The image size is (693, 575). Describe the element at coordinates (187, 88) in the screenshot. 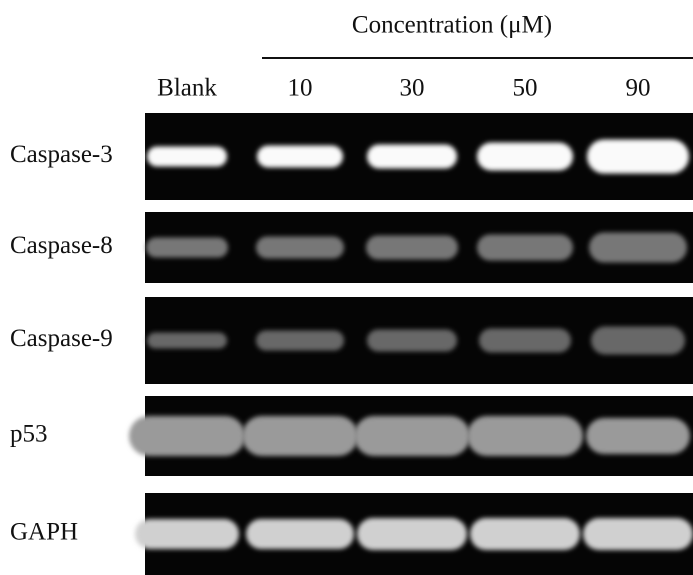

I see `lane-label: Blank` at that location.